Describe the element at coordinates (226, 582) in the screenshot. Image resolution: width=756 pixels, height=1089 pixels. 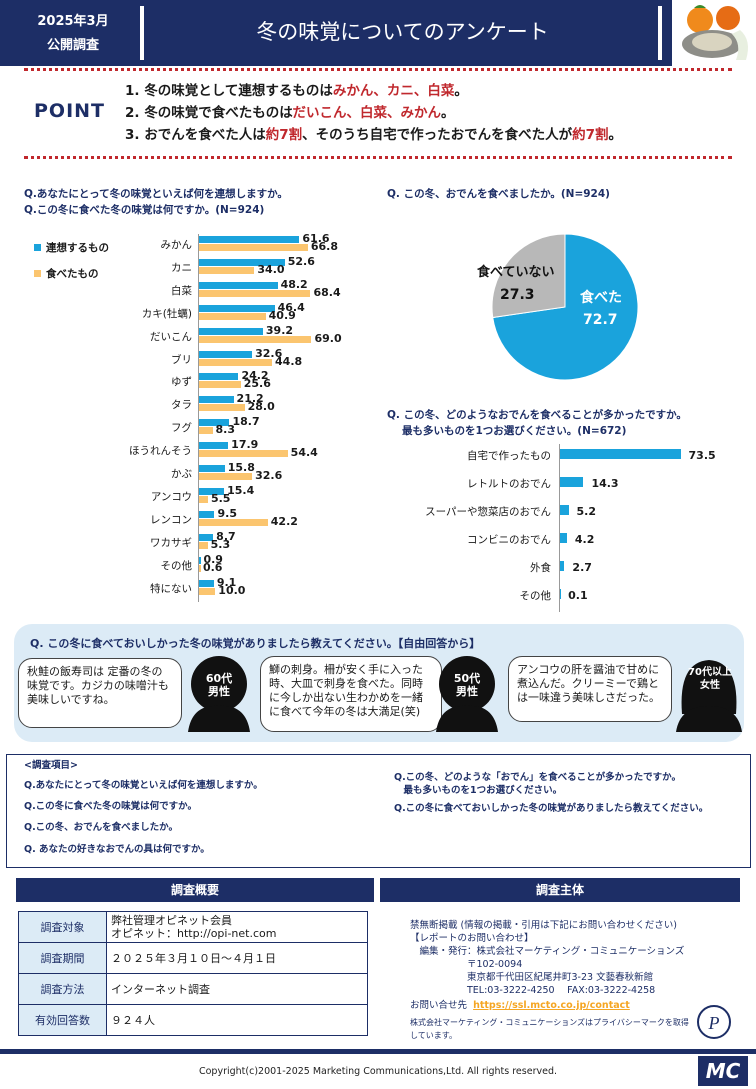
I see `data-label: 9.1` at that location.